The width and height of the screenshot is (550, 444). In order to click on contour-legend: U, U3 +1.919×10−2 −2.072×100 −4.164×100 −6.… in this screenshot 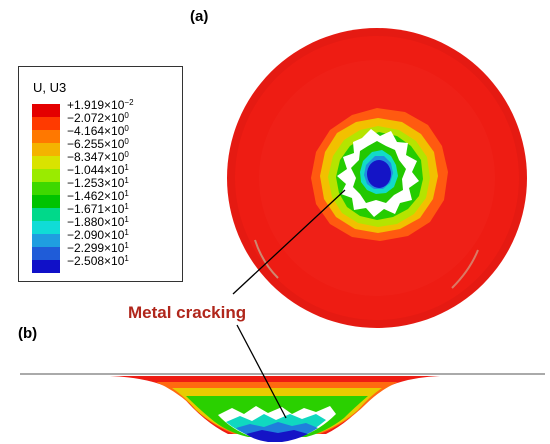, I will do `click(100, 174)`.